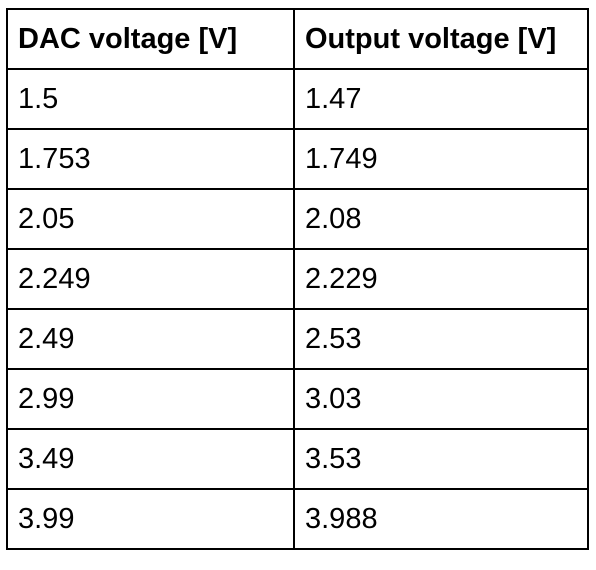  What do you see at coordinates (150, 219) in the screenshot?
I see `dac-voltage-cell: 2.05` at bounding box center [150, 219].